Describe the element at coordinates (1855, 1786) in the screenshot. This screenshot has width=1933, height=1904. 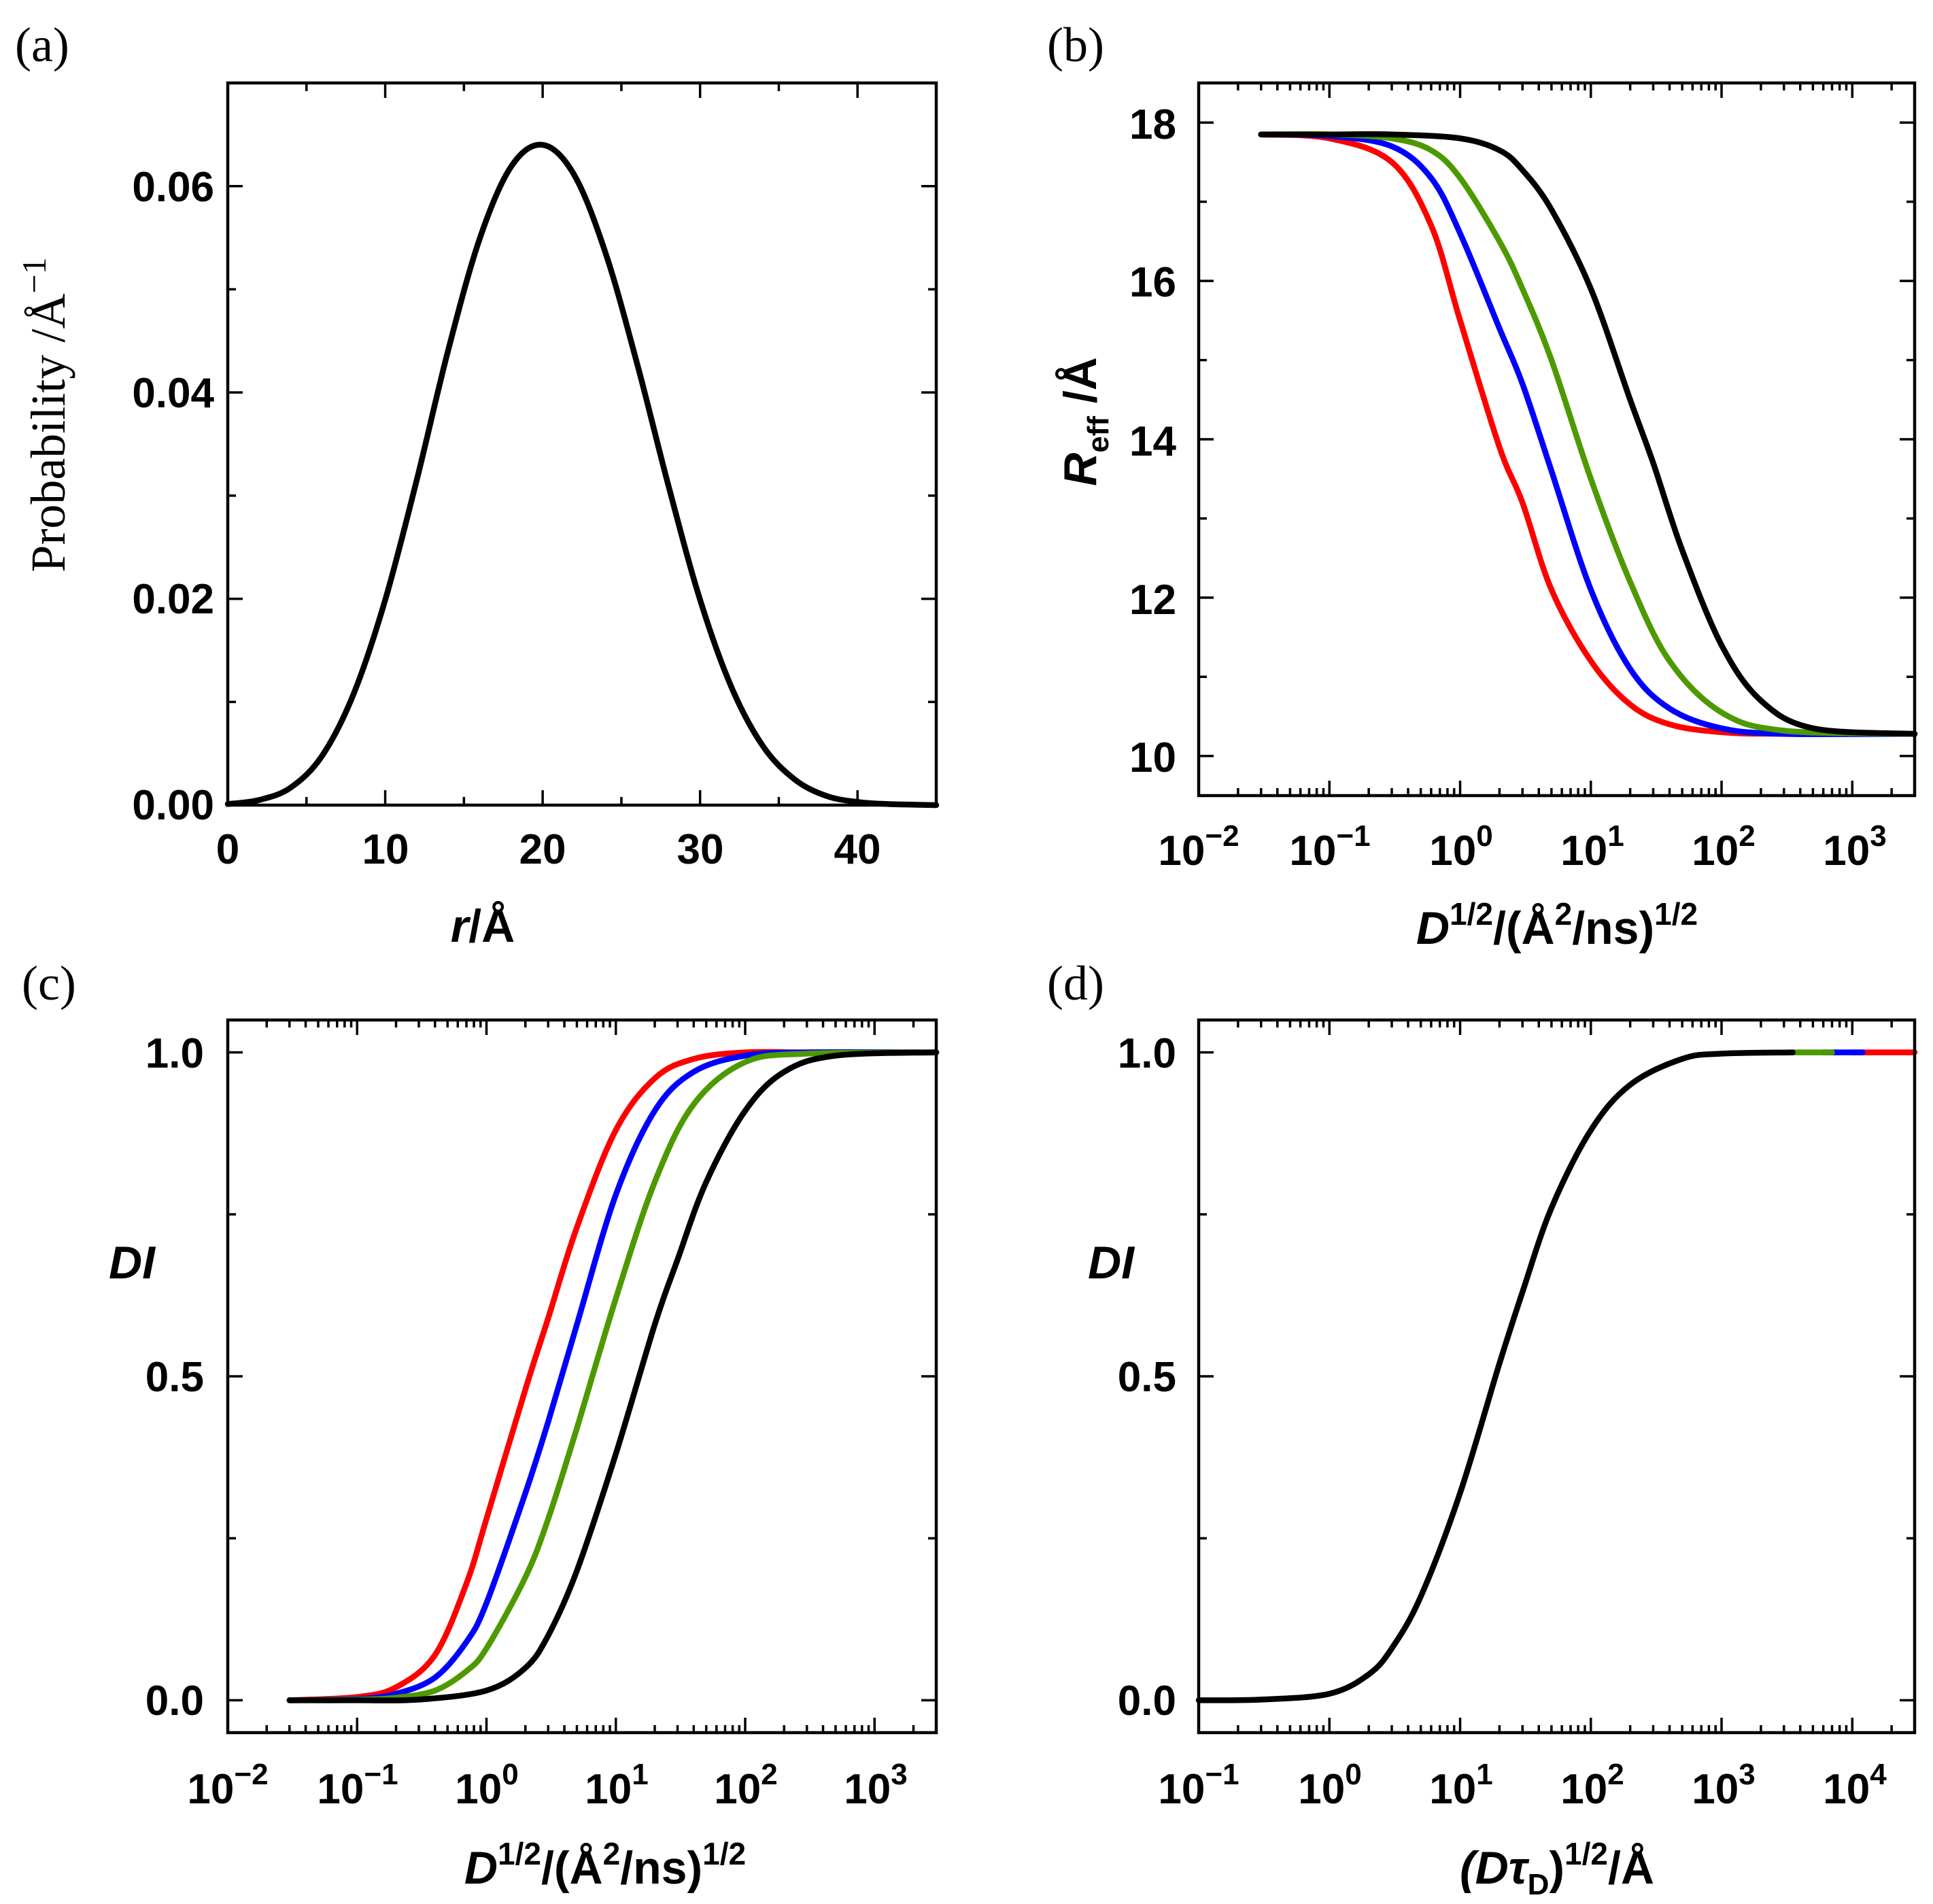
I see `panel-d-xtick-label: 10⁴` at that location.